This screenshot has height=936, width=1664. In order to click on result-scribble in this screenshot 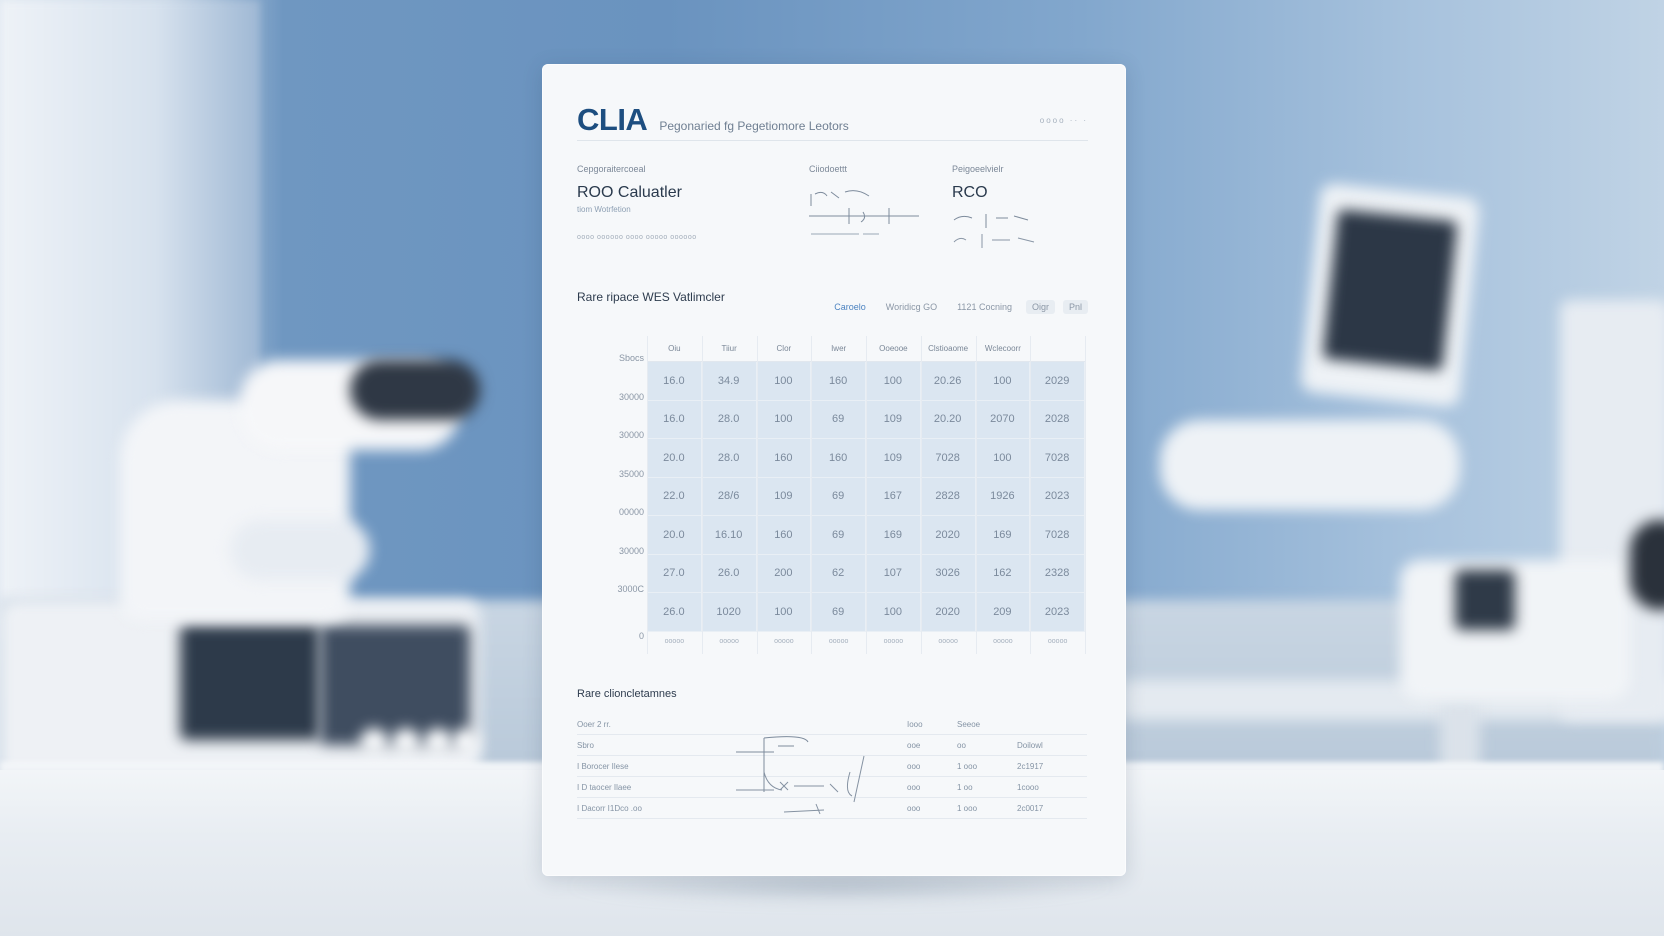, I will do `click(994, 231)`.